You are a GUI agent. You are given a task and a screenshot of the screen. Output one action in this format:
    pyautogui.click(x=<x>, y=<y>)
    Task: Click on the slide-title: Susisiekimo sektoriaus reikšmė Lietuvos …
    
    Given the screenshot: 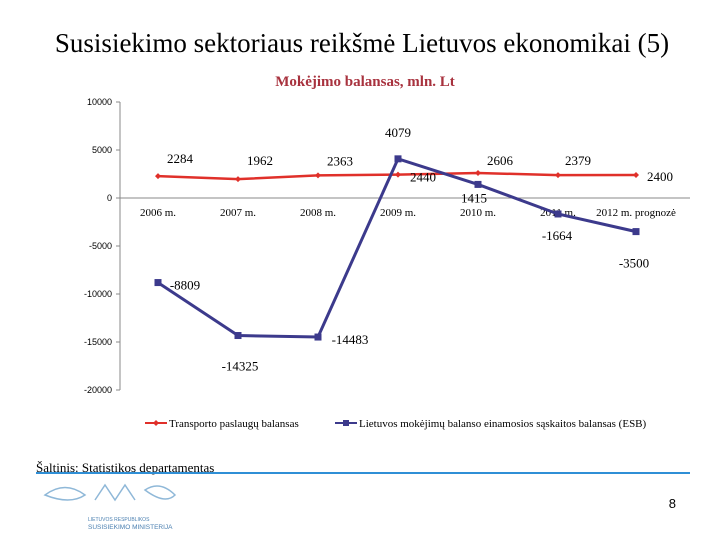 What is the action you would take?
    pyautogui.click(x=362, y=43)
    